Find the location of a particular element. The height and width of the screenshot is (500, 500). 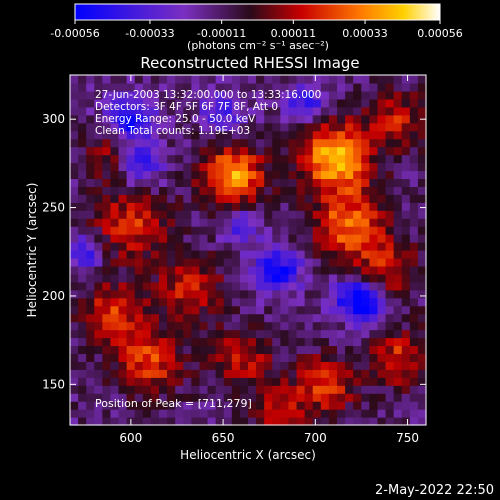

x-tick-label: 700 is located at coordinates (315, 438).